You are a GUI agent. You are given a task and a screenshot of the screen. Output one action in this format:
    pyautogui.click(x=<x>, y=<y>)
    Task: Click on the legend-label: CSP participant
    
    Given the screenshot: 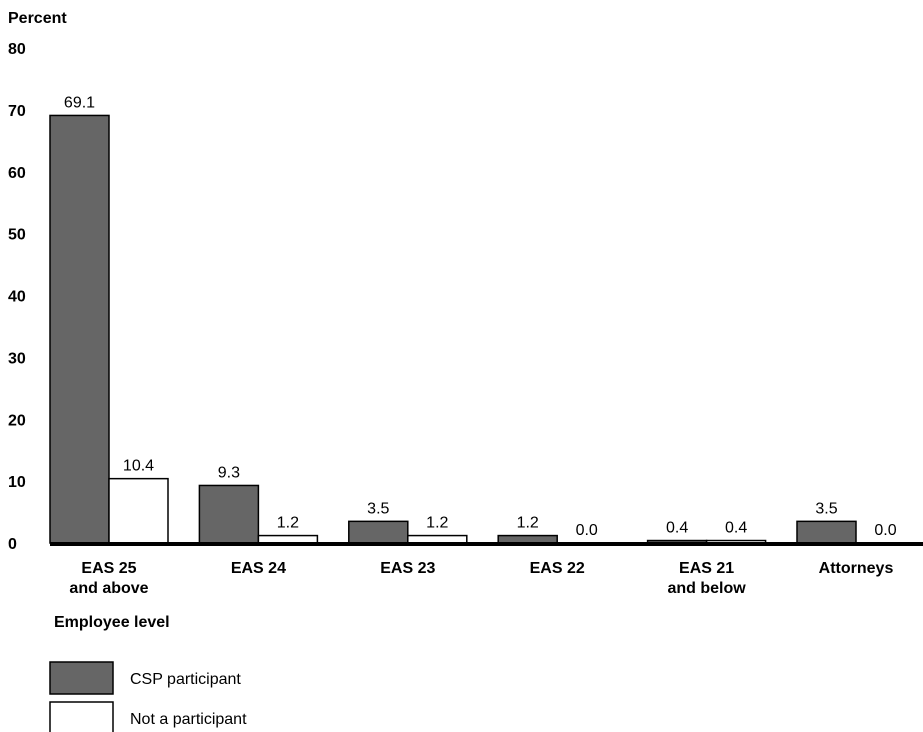 What is the action you would take?
    pyautogui.click(x=185, y=679)
    